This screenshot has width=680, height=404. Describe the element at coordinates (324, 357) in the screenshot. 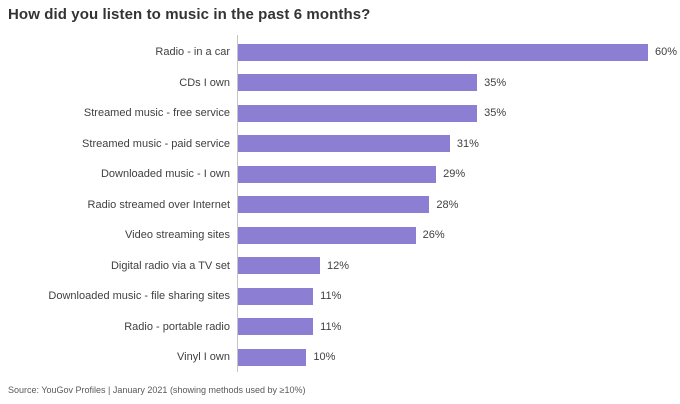

I see `value-label: 10%` at that location.